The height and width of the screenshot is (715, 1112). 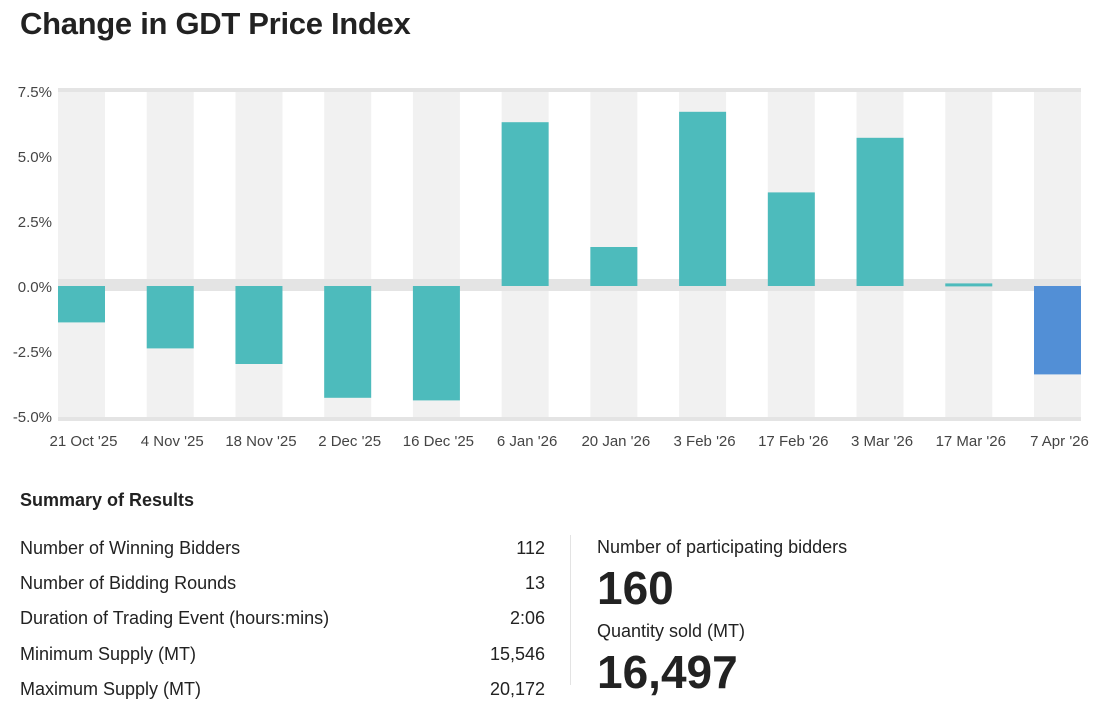 I want to click on summary-row: Maximum Supply (MT) 20,172, so click(x=282, y=689).